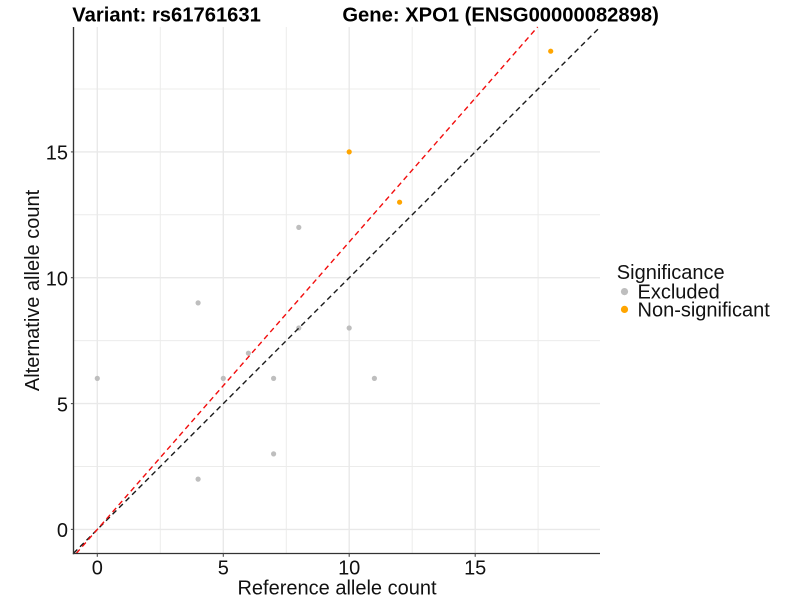 Image resolution: width=800 pixels, height=605 pixels. I want to click on svg-text: Alternative allele count, so click(33, 290).